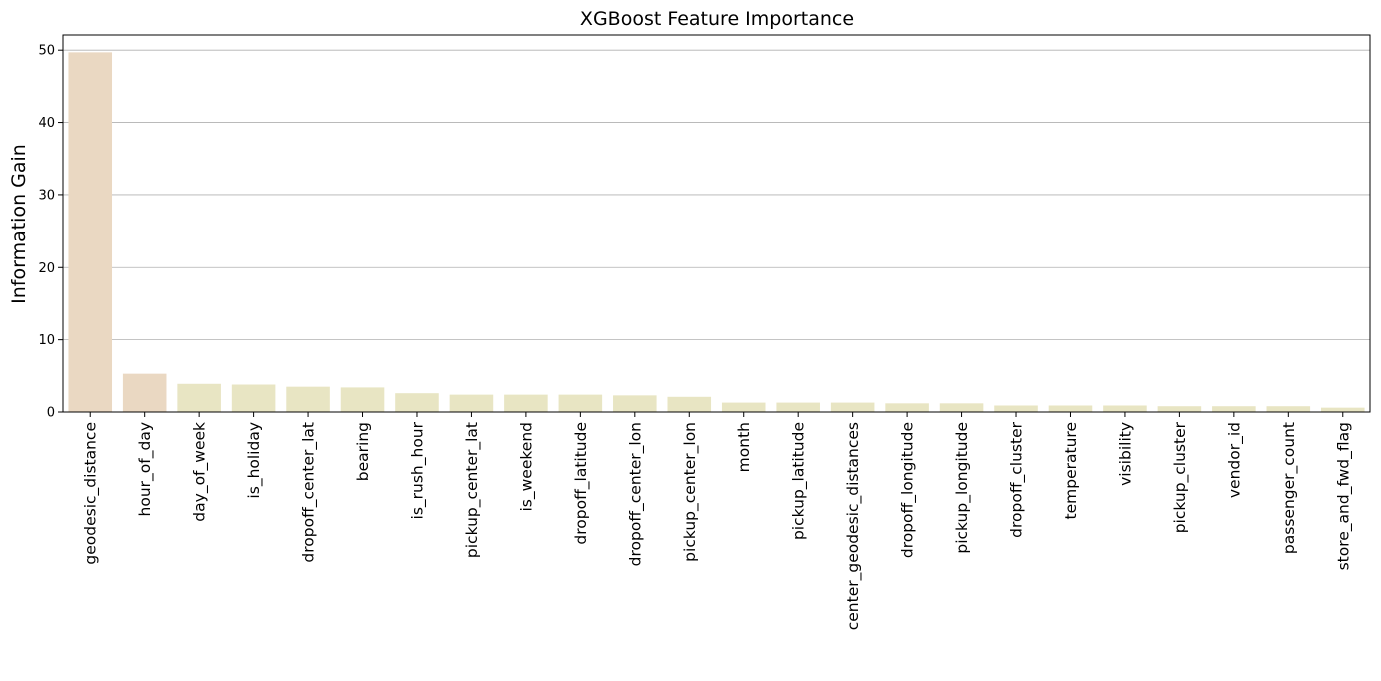 Image resolution: width=1381 pixels, height=681 pixels. I want to click on bar-is-holiday, so click(253, 398).